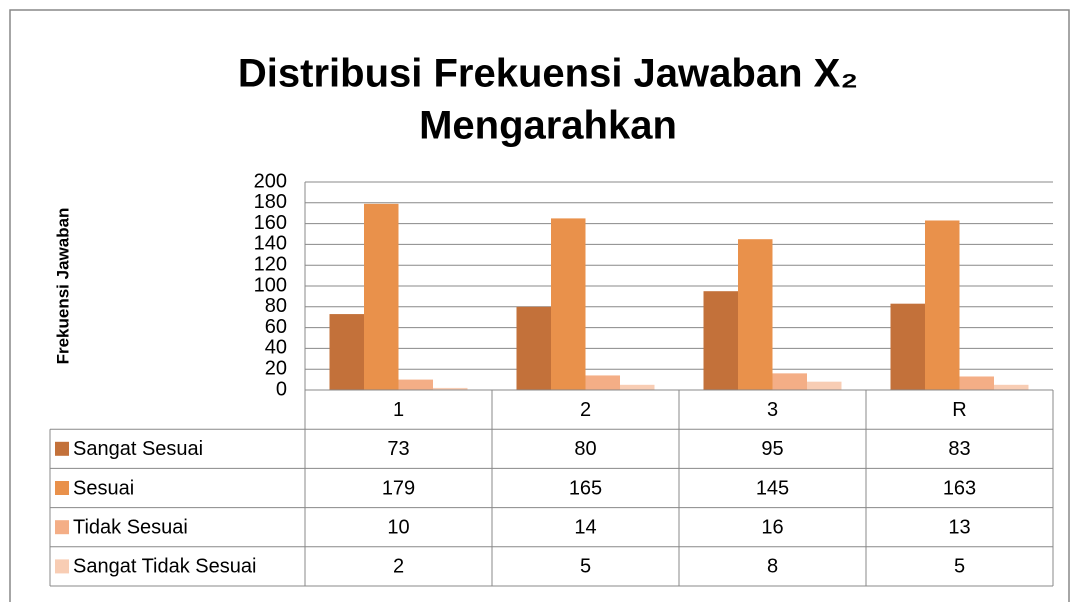 This screenshot has height=602, width=1075. What do you see at coordinates (548, 126) in the screenshot?
I see `chart-subtitle: Mengarahkan` at bounding box center [548, 126].